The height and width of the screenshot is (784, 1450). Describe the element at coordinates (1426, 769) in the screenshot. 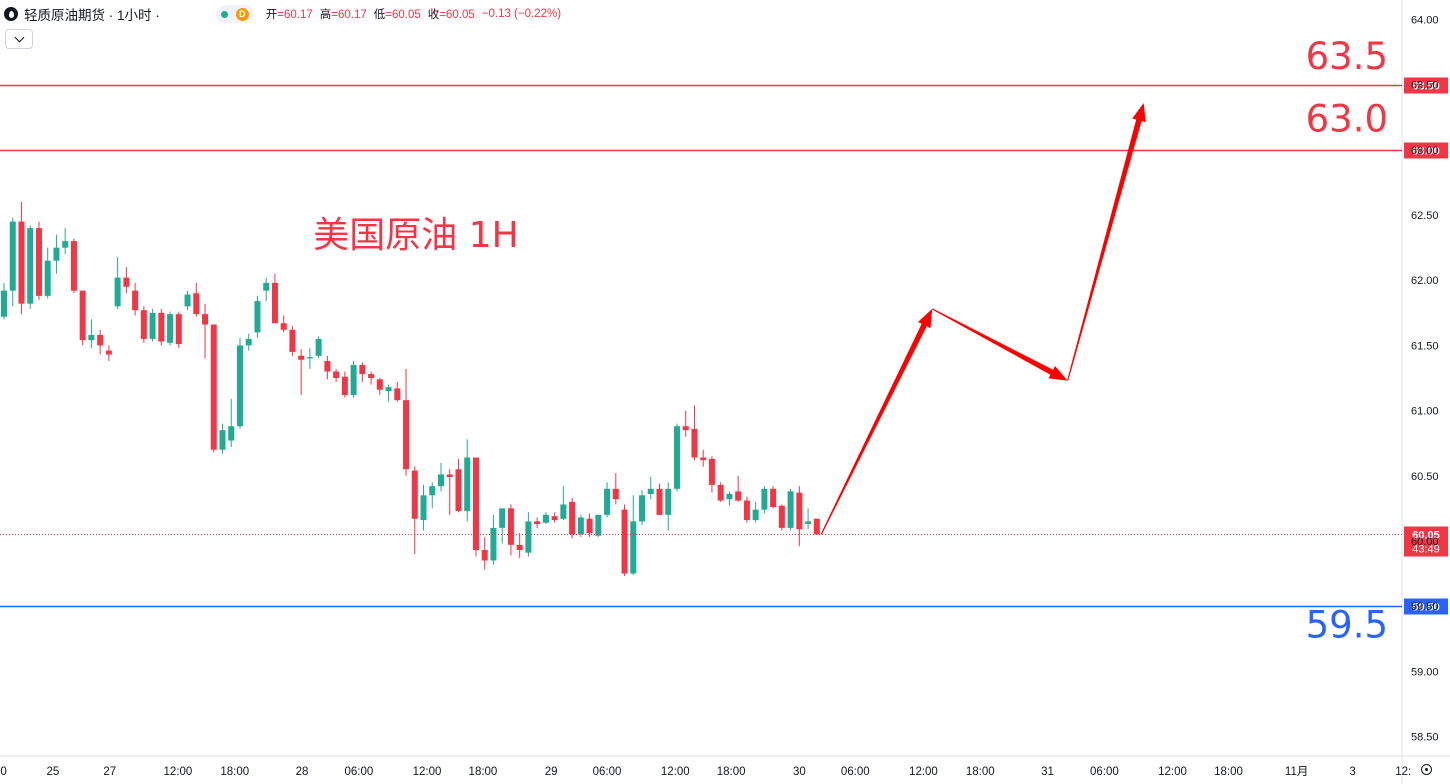

I see `gear-icon` at that location.